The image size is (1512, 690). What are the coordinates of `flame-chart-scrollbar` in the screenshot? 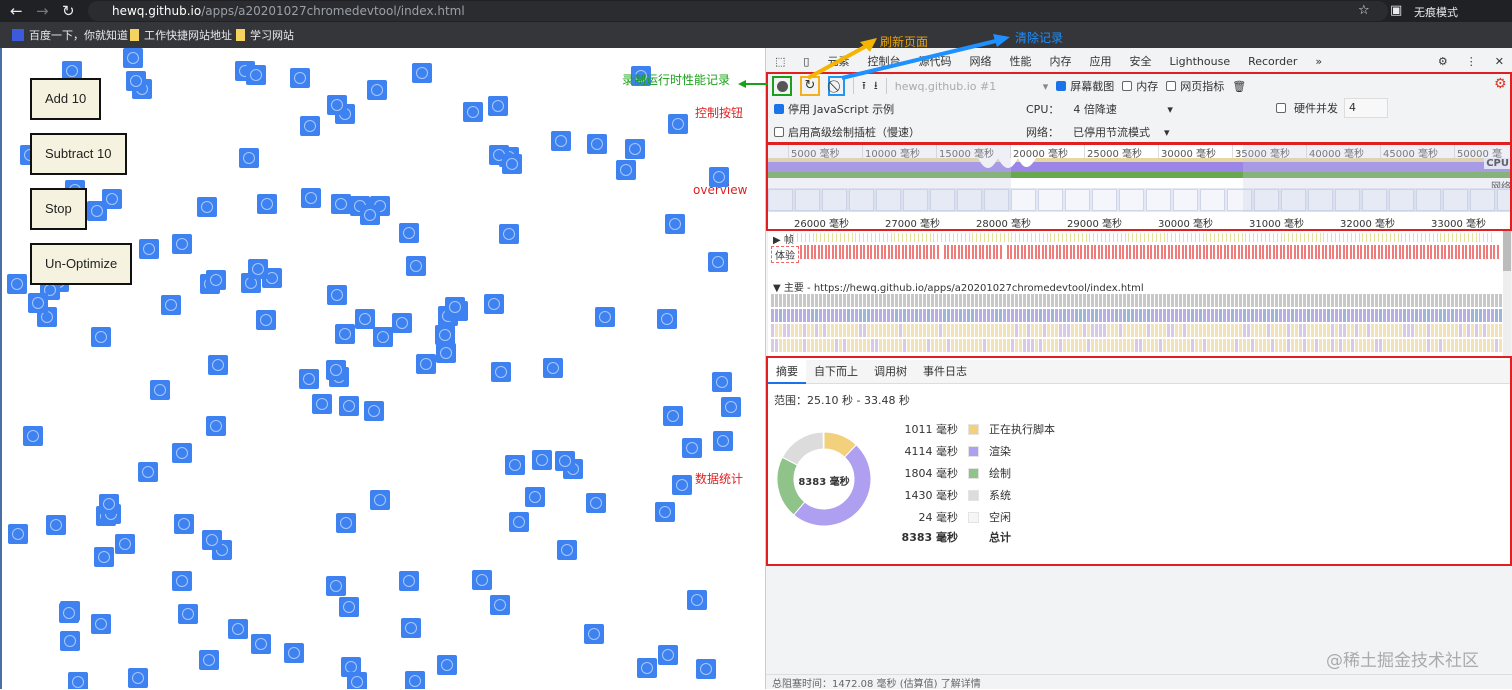 It's located at (1507, 293).